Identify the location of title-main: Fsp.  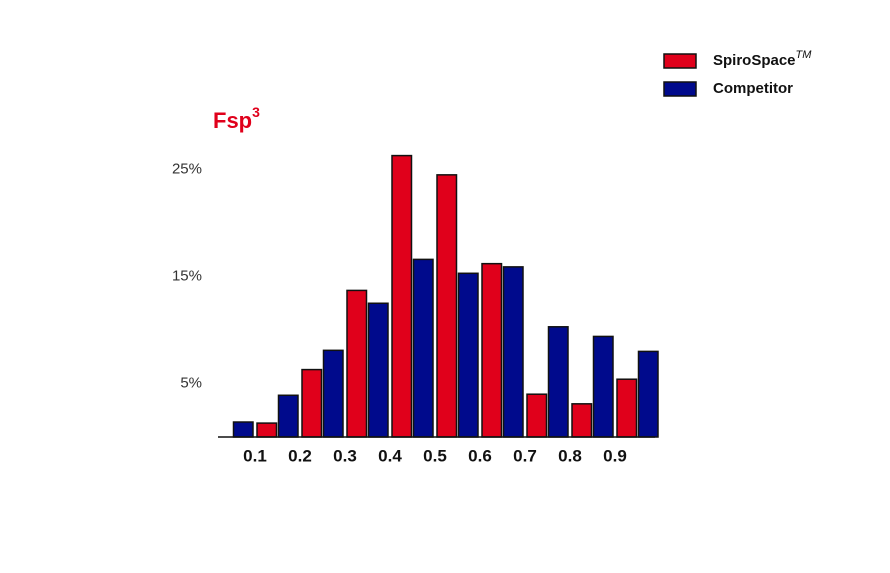
(232, 120).